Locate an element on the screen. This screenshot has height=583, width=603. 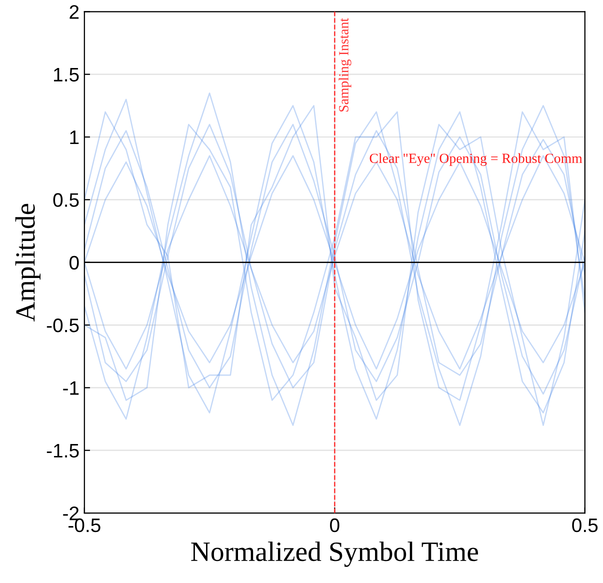
y-tick-label: 1 is located at coordinates (74, 137).